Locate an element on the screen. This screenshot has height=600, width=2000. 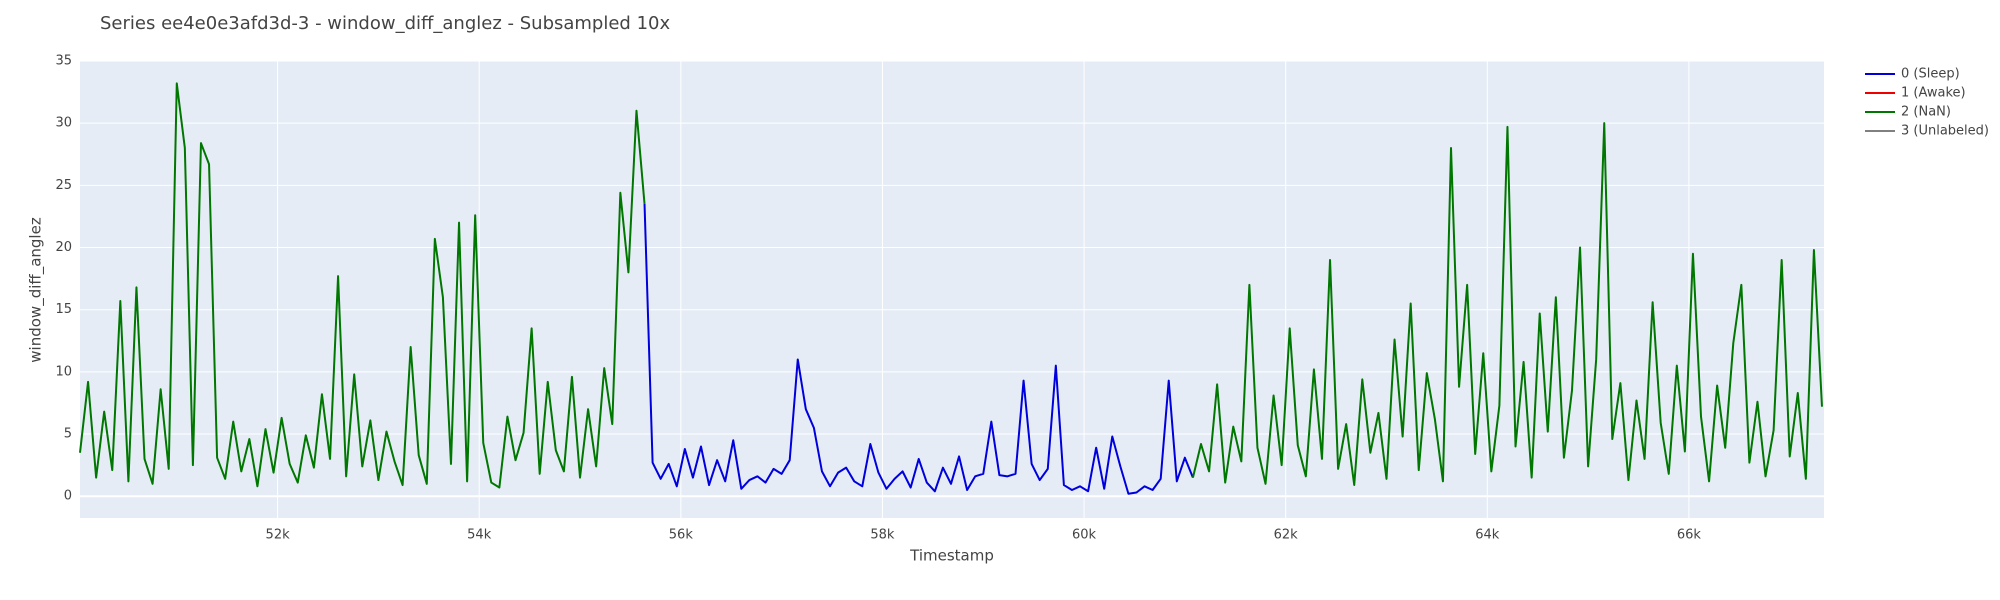
y-tick-label: 5 is located at coordinates (68, 434).